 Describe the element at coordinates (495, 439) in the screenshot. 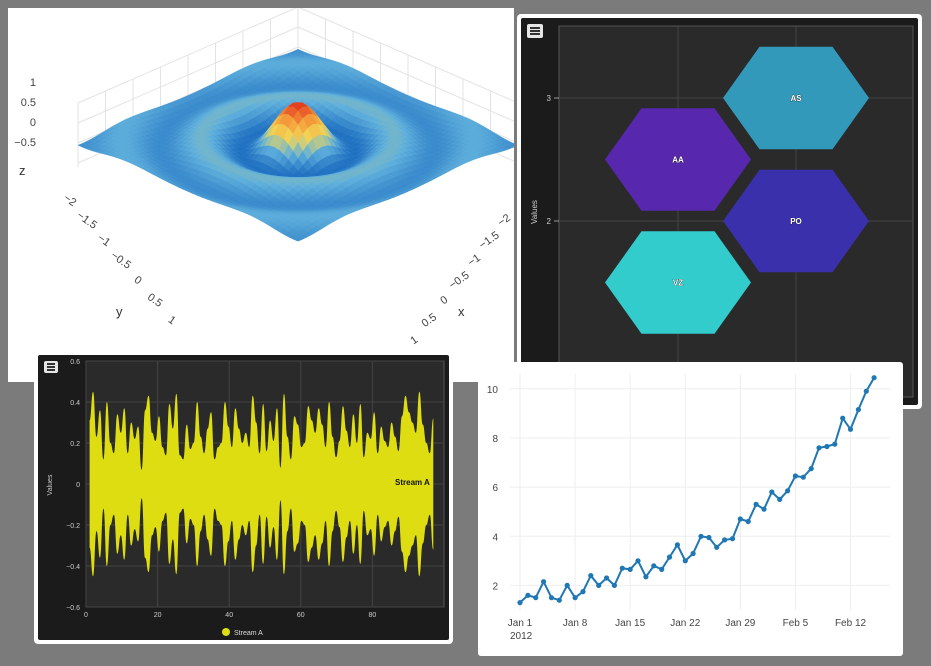

I see `line-y-tick-label: 8` at that location.